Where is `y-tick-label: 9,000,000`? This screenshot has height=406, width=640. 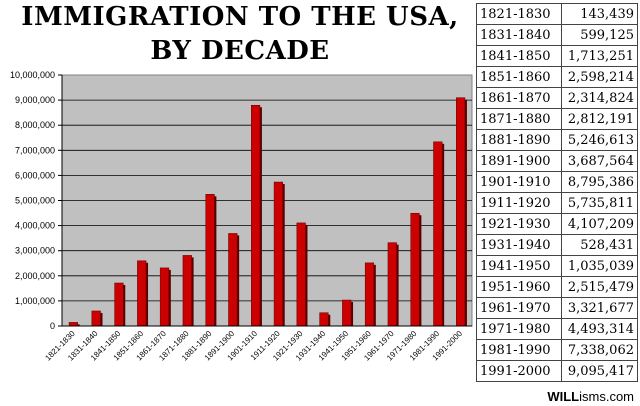 y-tick-label: 9,000,000 is located at coordinates (35, 100).